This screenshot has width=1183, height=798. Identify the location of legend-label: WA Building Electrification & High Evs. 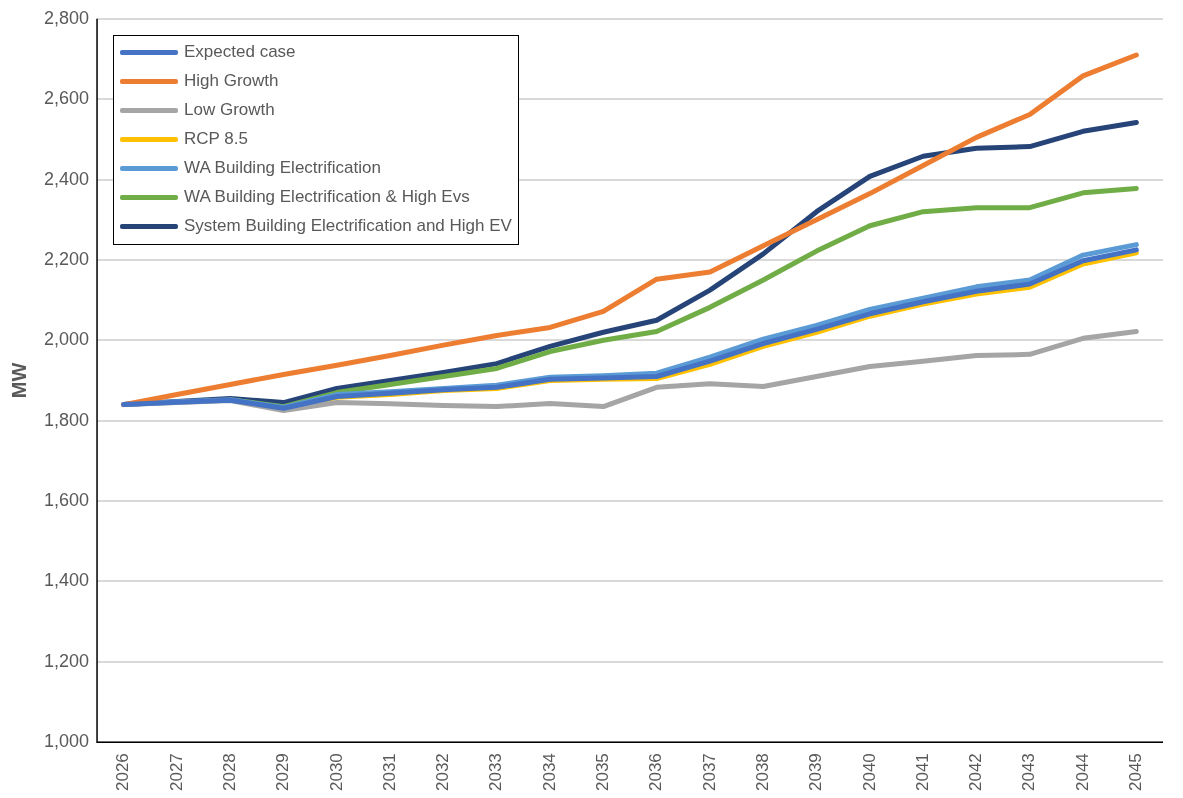
(327, 197).